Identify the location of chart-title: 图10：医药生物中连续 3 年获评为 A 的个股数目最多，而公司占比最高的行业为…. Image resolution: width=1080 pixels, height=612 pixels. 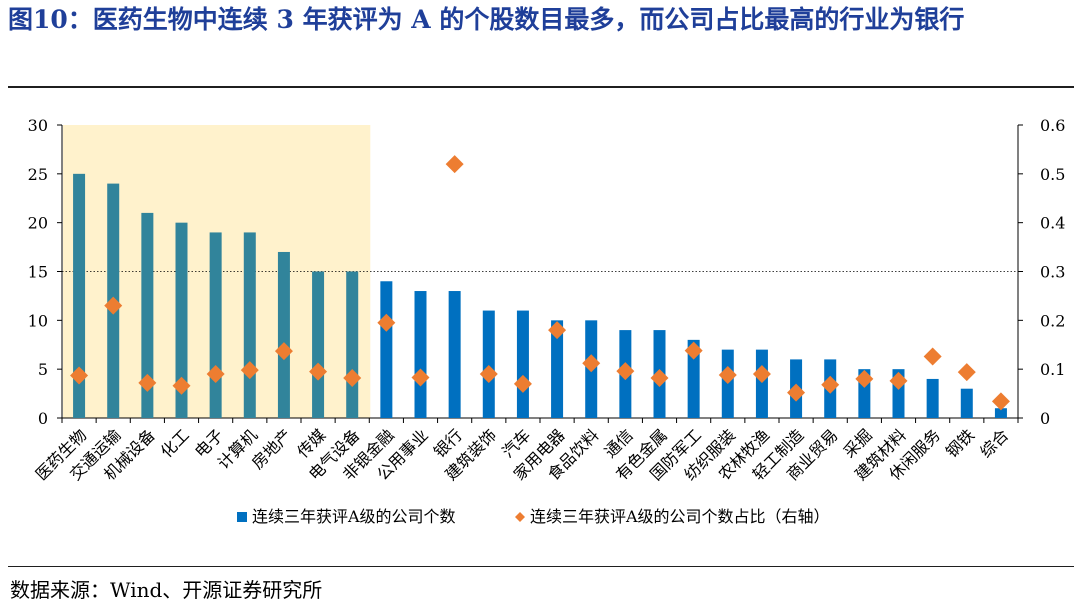
(486, 19).